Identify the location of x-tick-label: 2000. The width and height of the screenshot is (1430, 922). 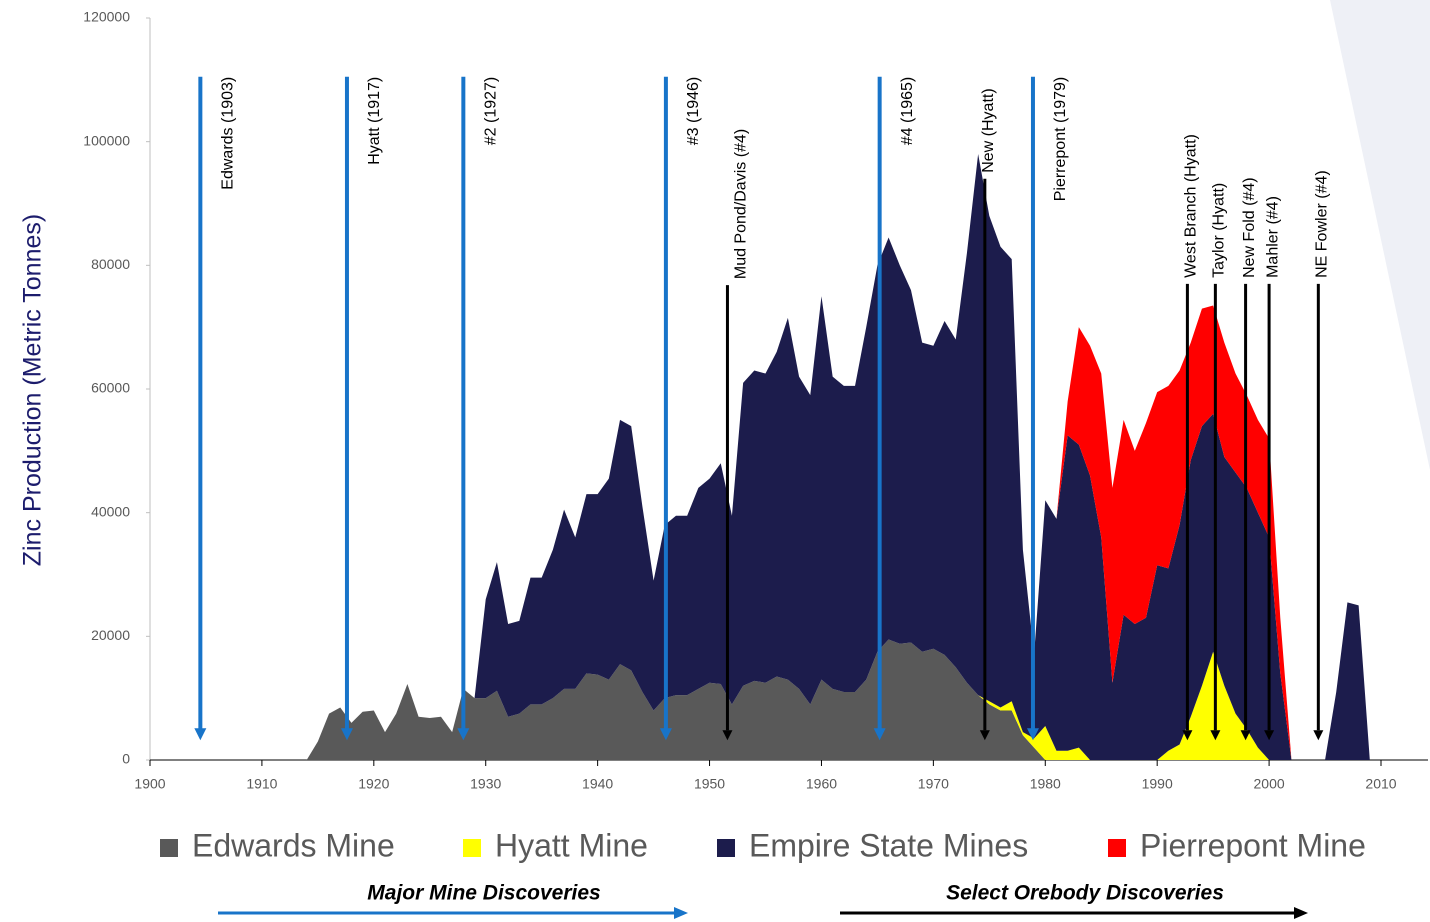
(1269, 784).